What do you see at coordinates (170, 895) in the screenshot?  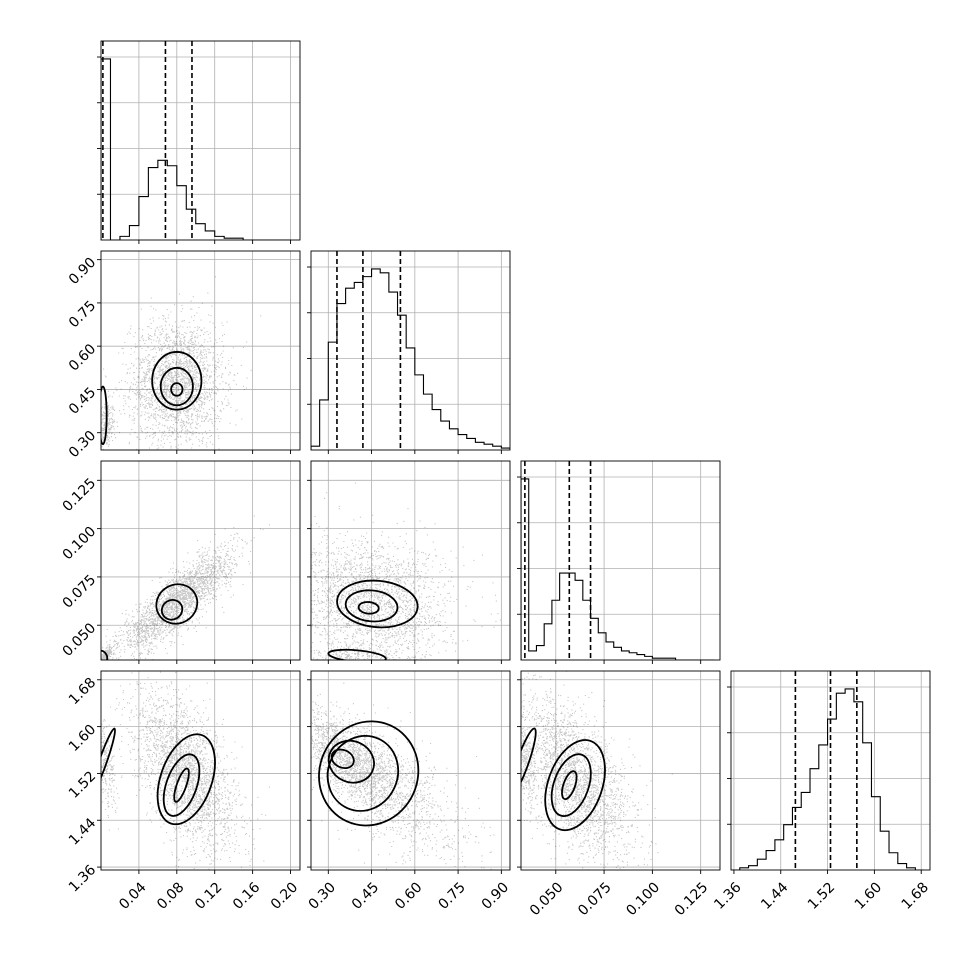 I see `x-tick-label: 0.08` at bounding box center [170, 895].